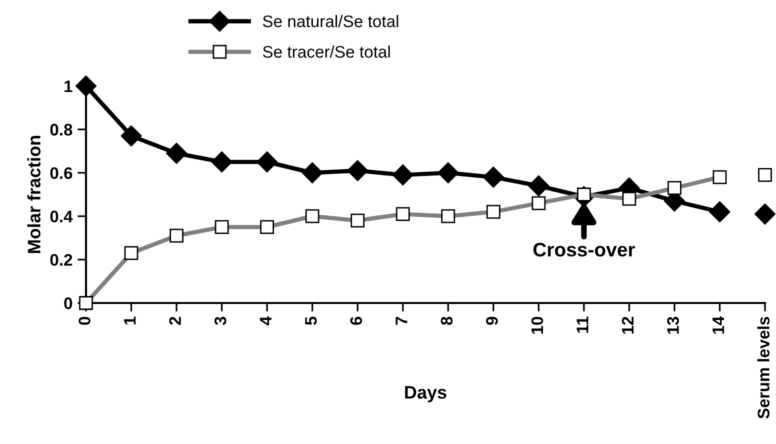 The height and width of the screenshot is (444, 776). Describe the element at coordinates (402, 320) in the screenshot. I see `x-tick-label: 7` at that location.